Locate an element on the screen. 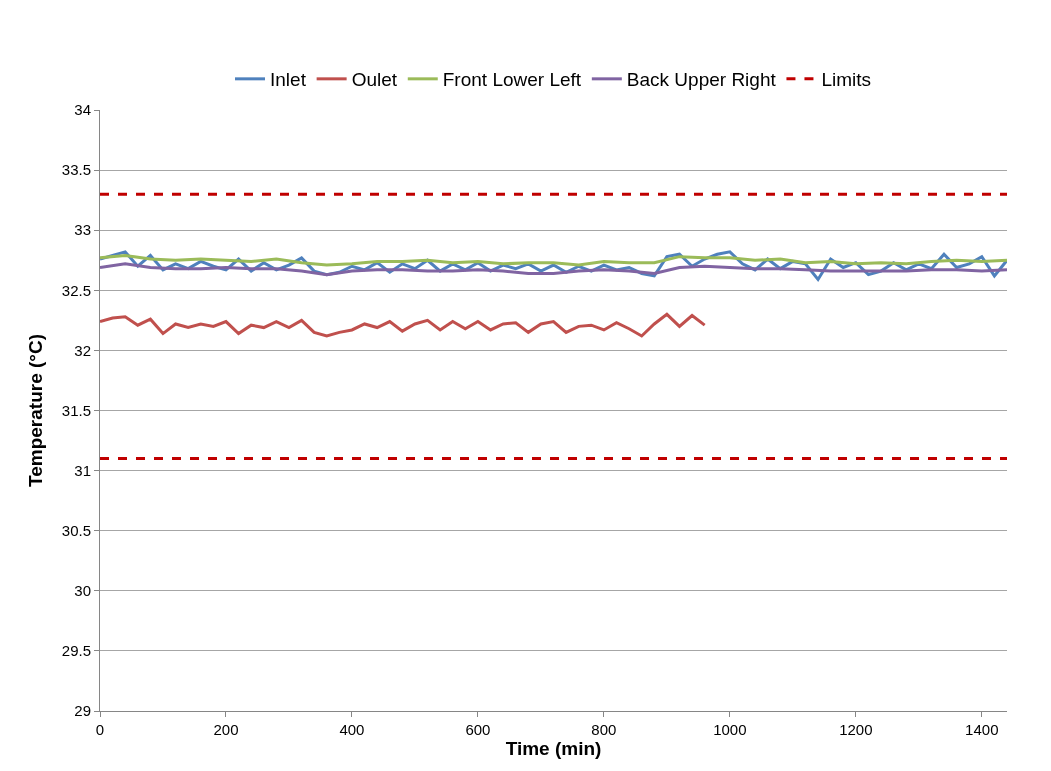 Image resolution: width=1051 pixels, height=771 pixels. y-tick-label: 33.5 is located at coordinates (76, 170).